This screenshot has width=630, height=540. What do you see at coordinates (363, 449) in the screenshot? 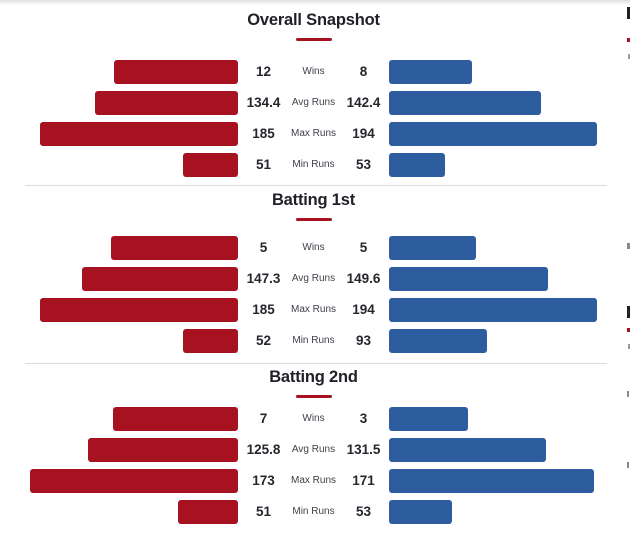
I see `right-value: 131.5` at bounding box center [363, 449].